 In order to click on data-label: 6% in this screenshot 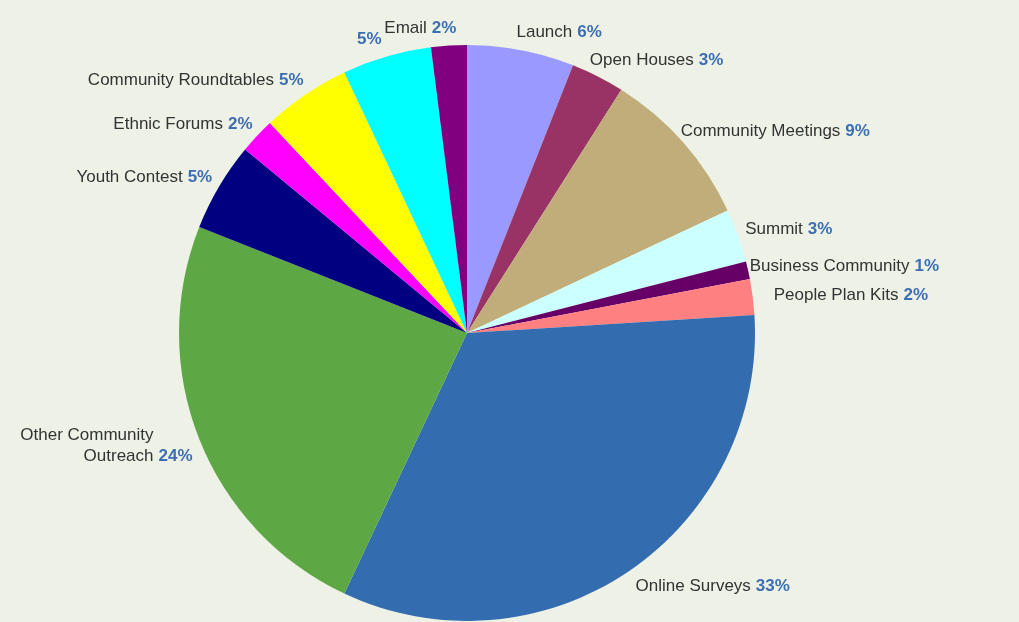, I will do `click(589, 32)`.